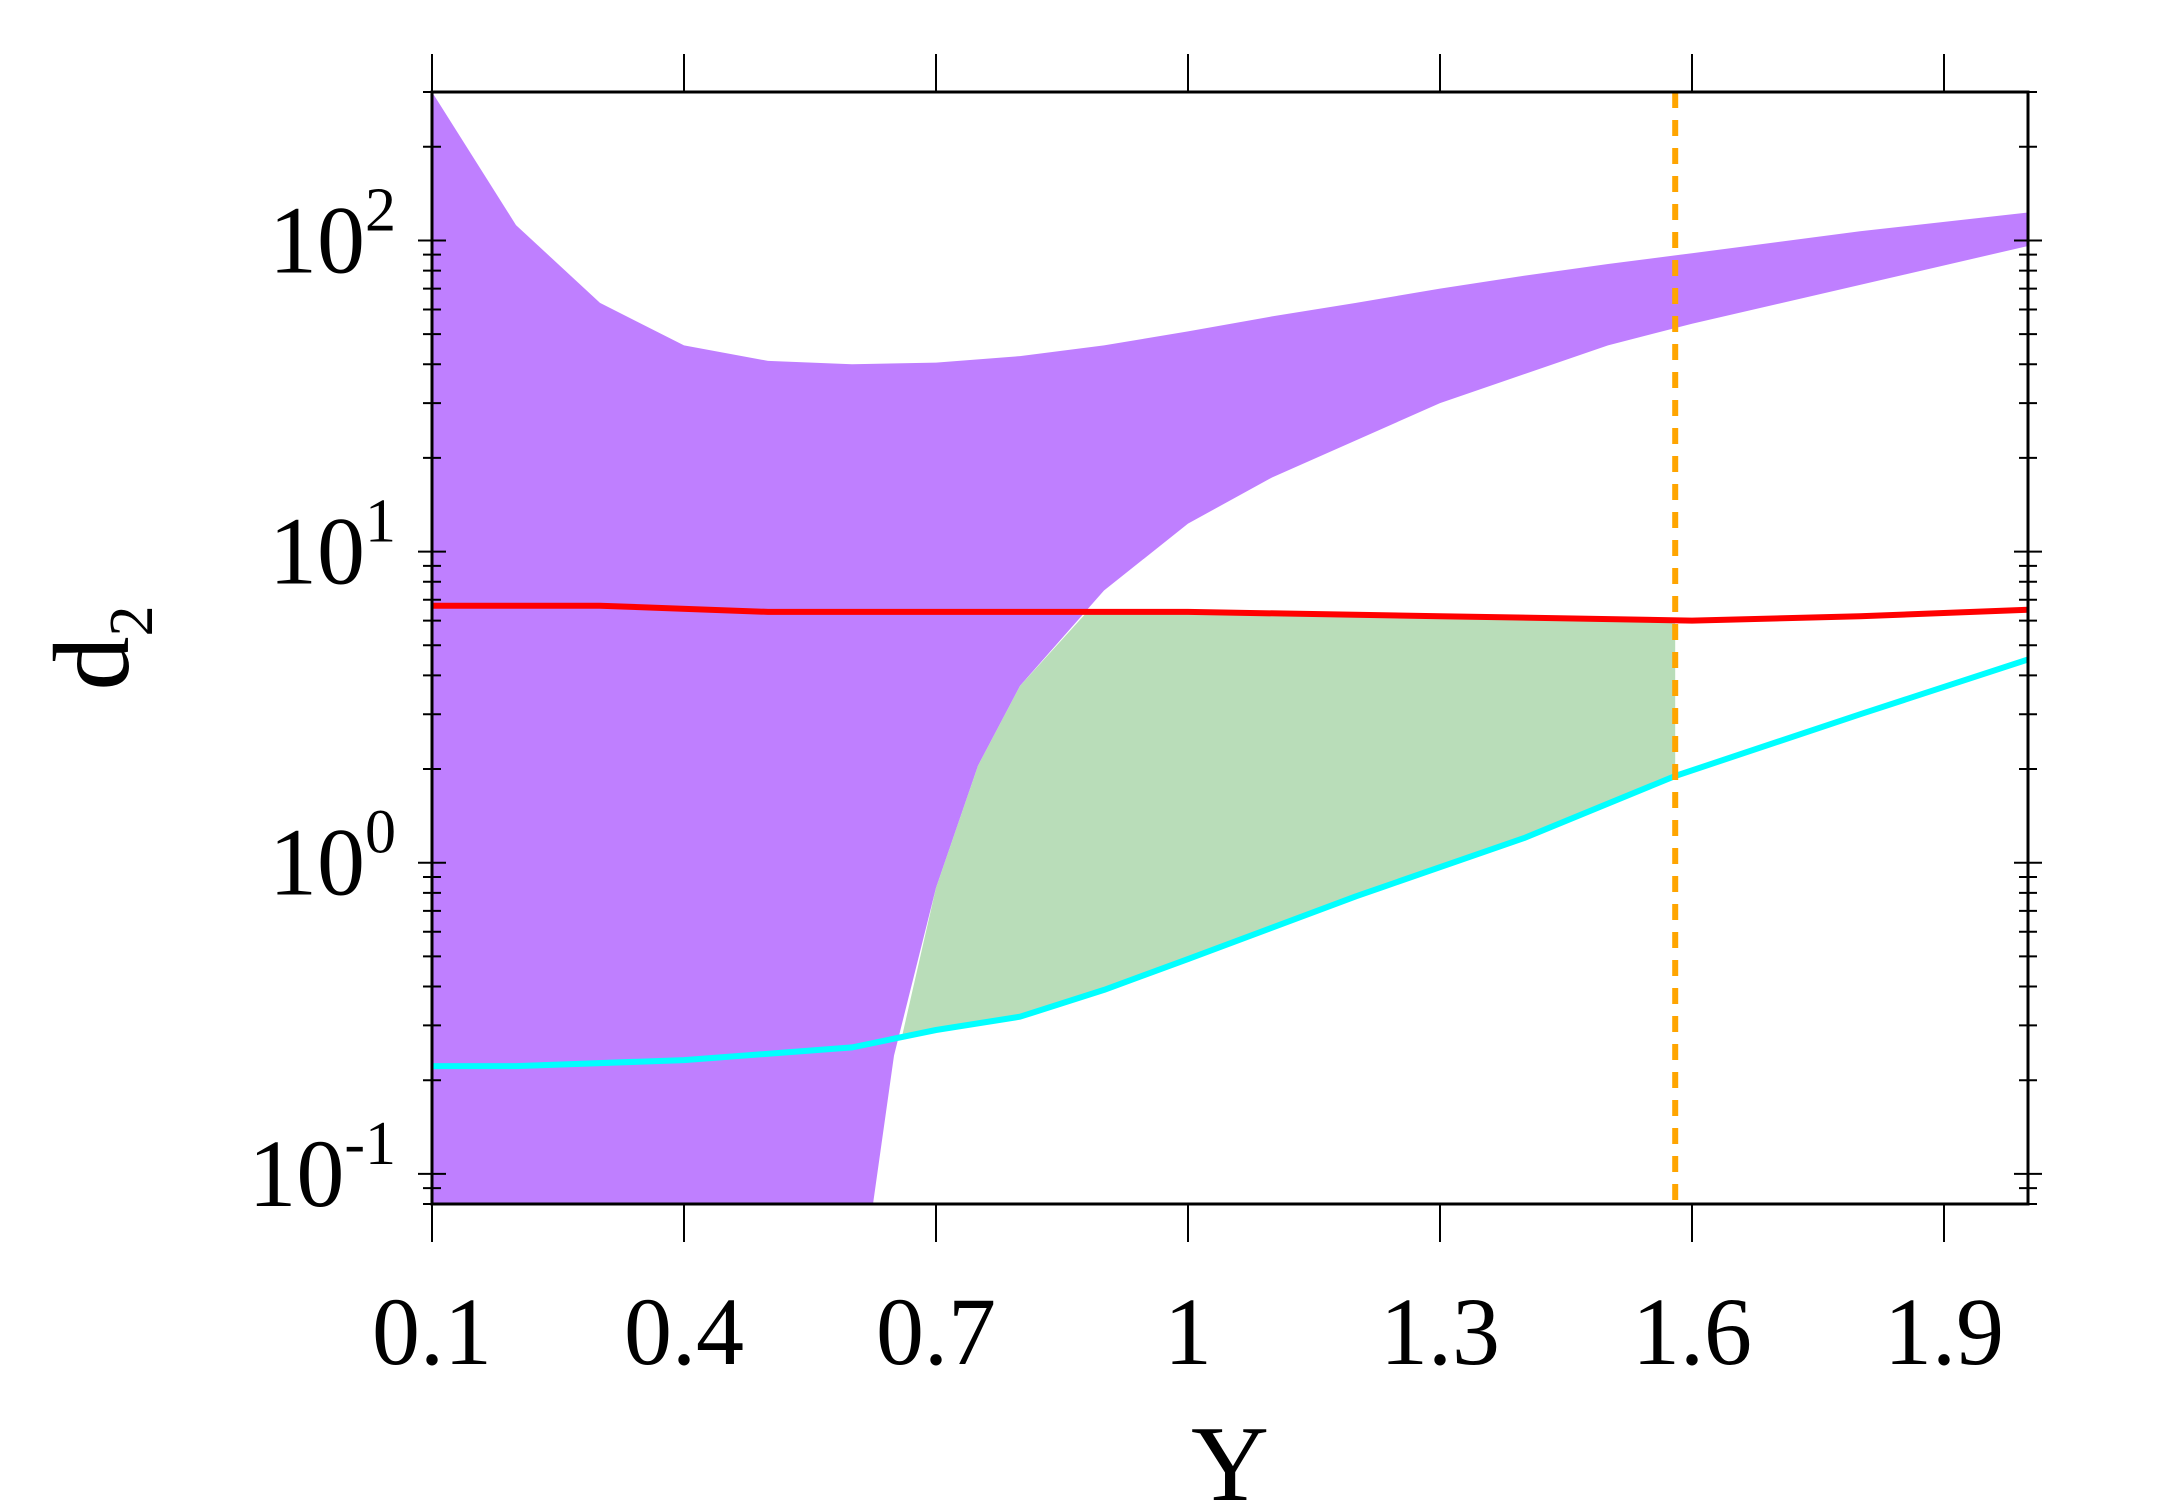 Image resolution: width=2160 pixels, height=1512 pixels. I want to click on x-tick-label: 1.3, so click(1440, 1331).